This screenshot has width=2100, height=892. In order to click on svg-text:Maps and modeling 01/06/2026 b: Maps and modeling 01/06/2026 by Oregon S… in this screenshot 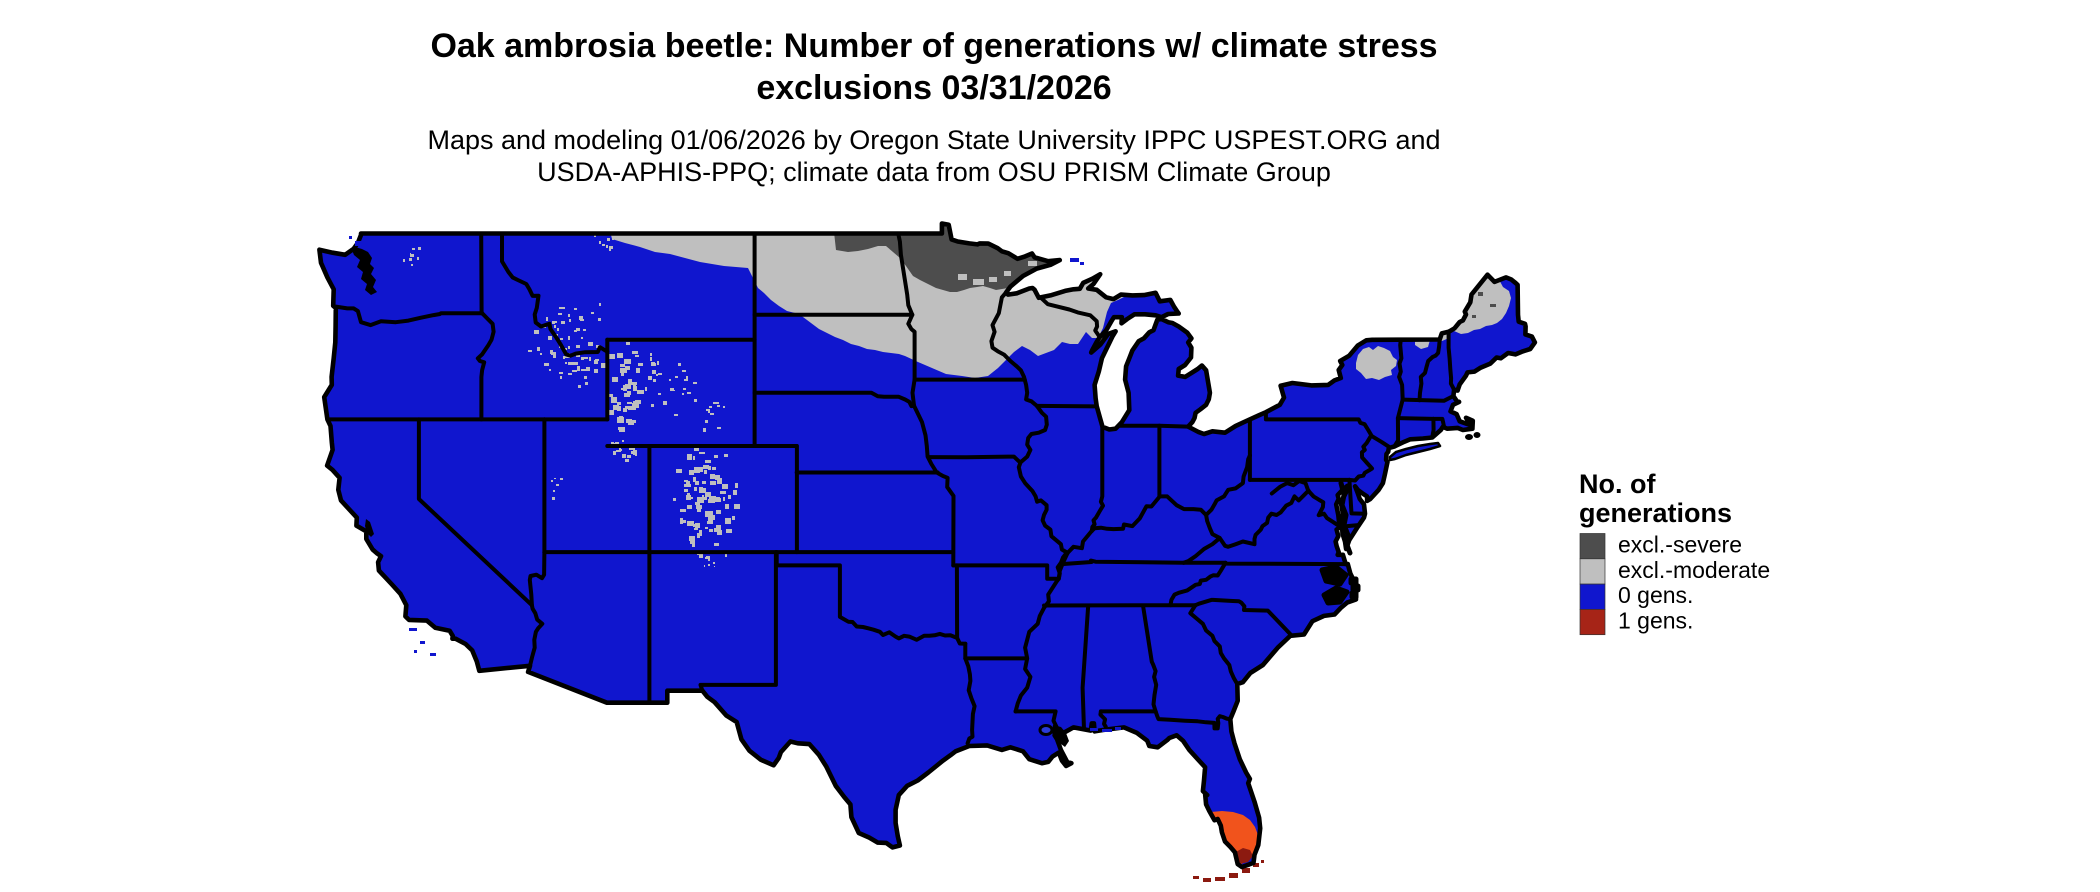, I will do `click(933, 140)`.